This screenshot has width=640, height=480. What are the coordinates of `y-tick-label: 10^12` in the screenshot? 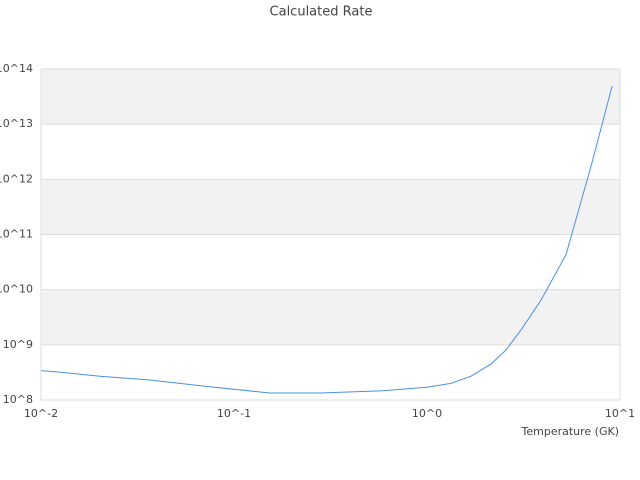 It's located at (16, 178).